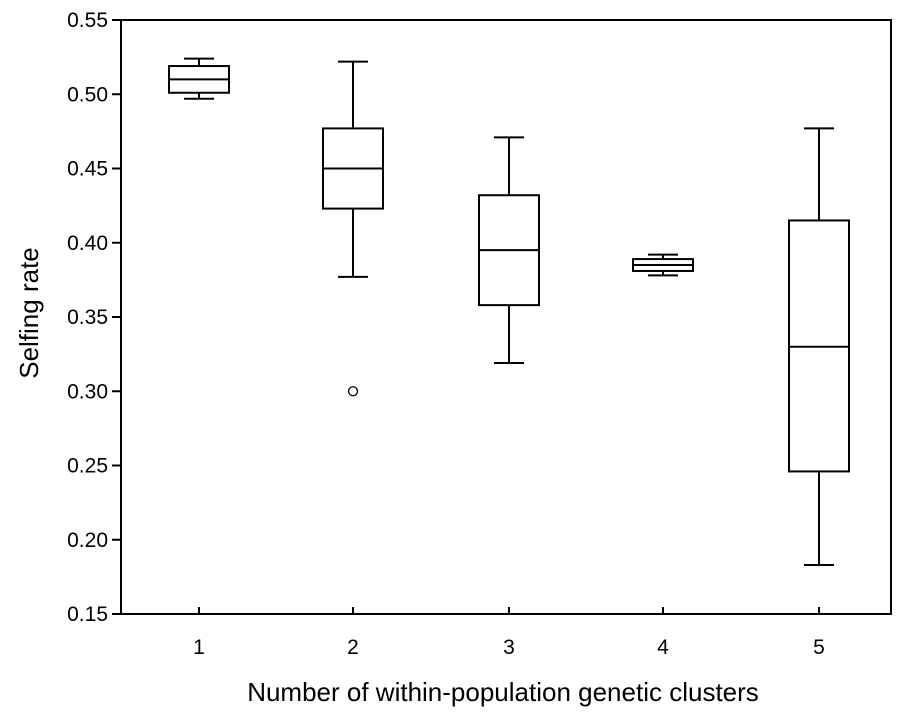 Image resolution: width=899 pixels, height=712 pixels. What do you see at coordinates (87, 540) in the screenshot?
I see `y-tick-label: 0.20` at bounding box center [87, 540].